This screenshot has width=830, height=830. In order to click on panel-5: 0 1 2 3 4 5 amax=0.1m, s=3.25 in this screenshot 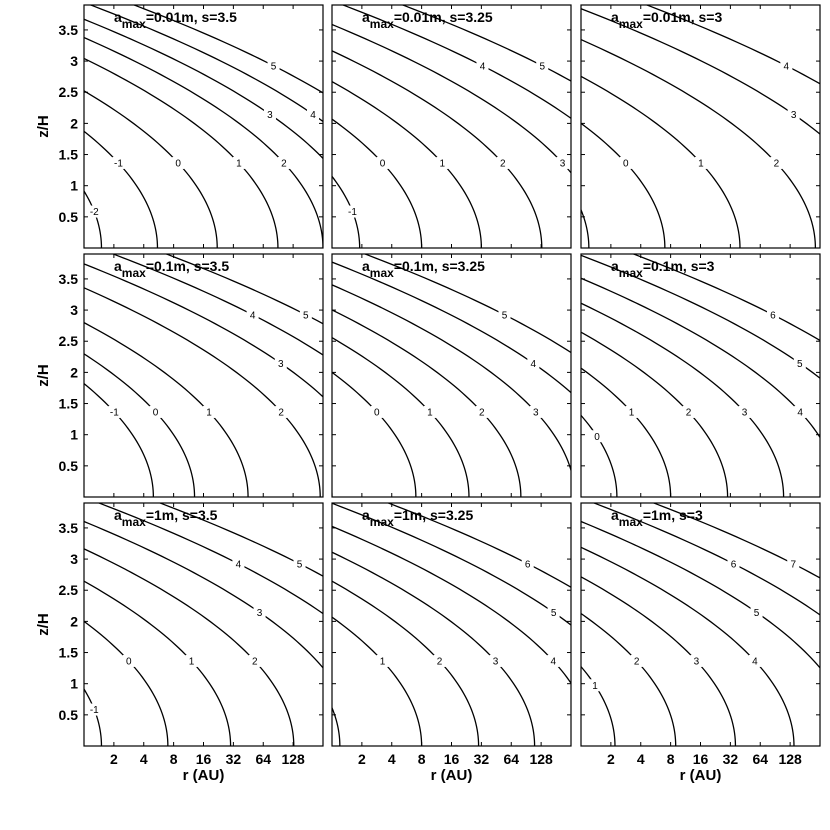, I will do `click(451, 375)`.